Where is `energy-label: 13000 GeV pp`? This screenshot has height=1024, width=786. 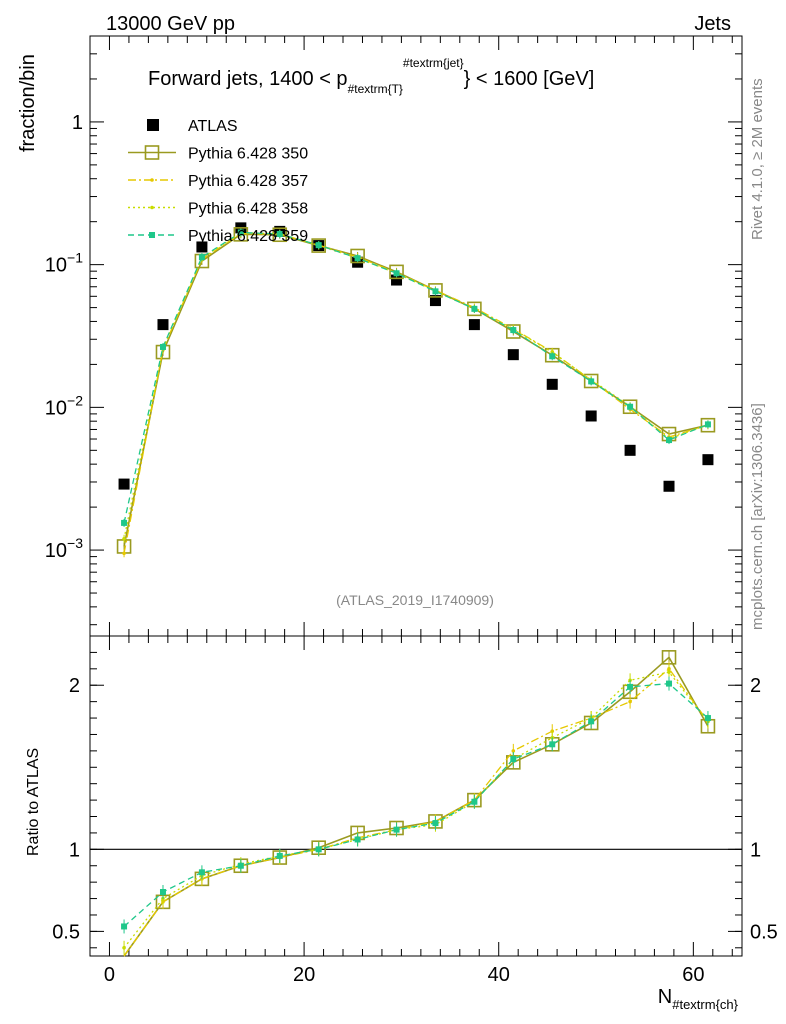
energy-label: 13000 GeV pp is located at coordinates (170, 24).